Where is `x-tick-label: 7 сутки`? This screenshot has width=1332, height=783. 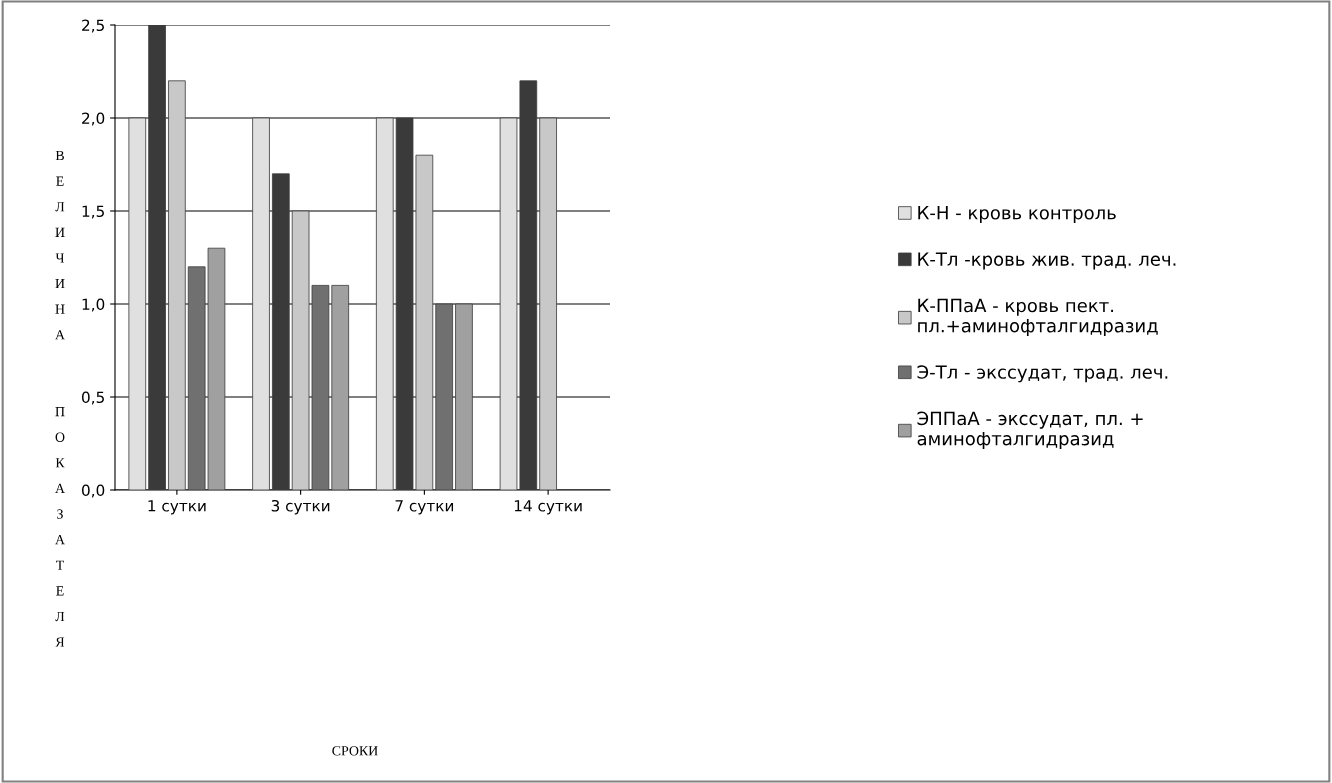
x-tick-label: 7 сутки is located at coordinates (424, 507).